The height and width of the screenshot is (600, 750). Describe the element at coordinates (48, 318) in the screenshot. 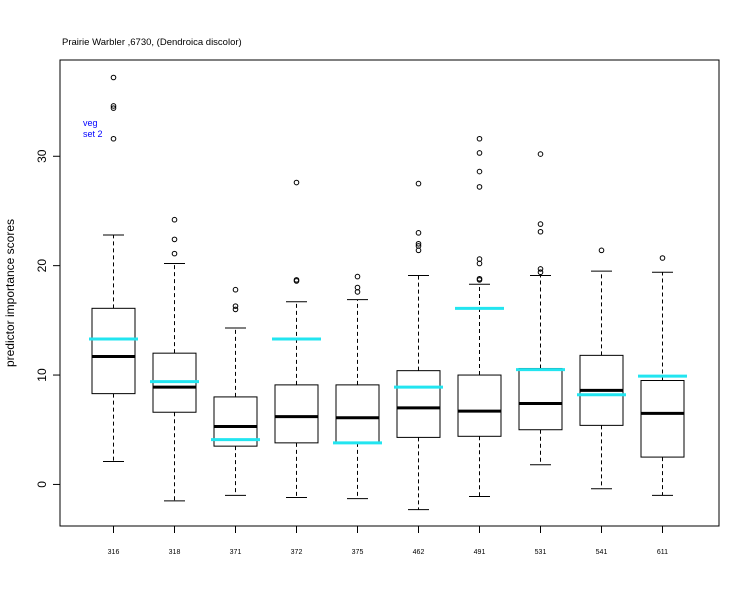

I see `y-axis: 0 10 20 30` at that location.